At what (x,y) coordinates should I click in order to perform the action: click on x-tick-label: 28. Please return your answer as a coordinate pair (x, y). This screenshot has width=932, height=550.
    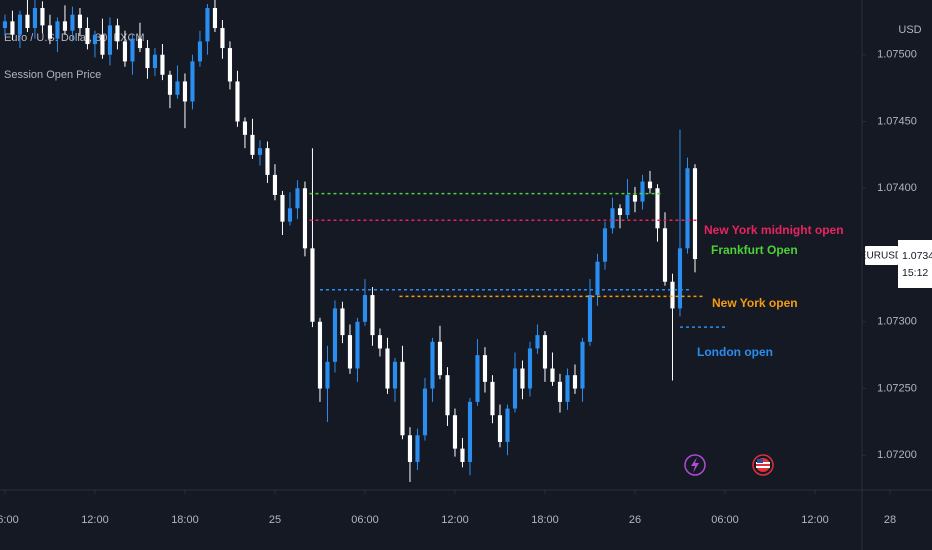
    Looking at the image, I should click on (890, 520).